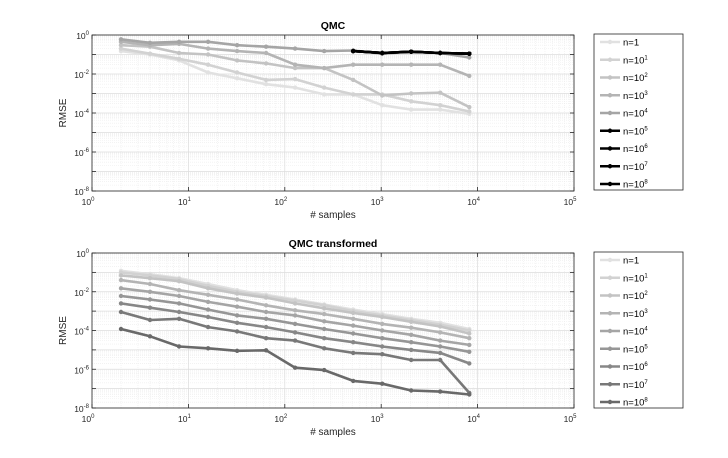  I want to click on chart1-legend-item: n=1, so click(619, 43).